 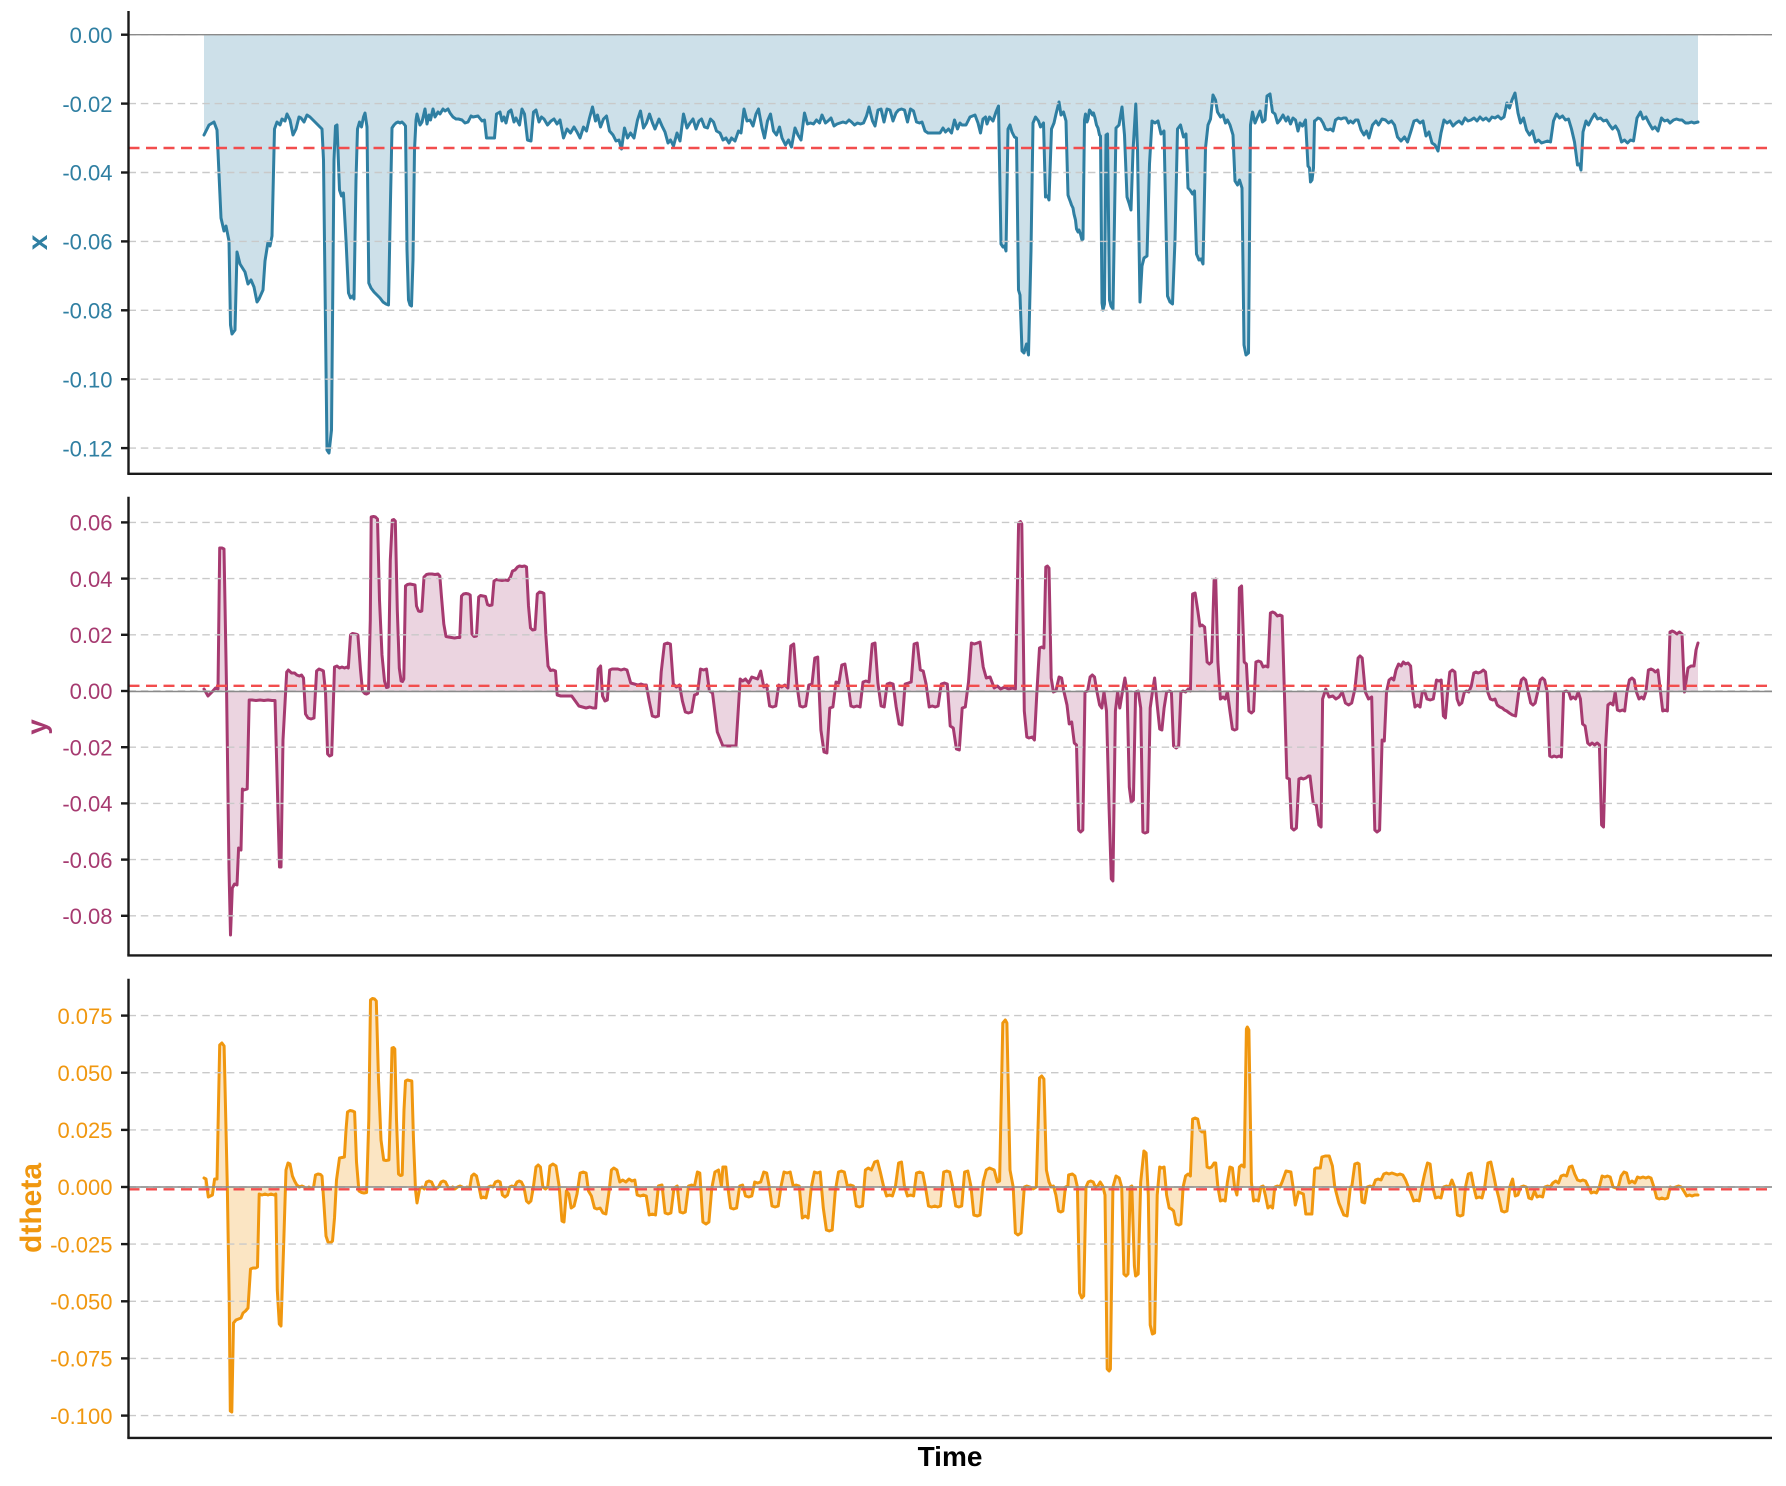 What do you see at coordinates (81, 1359) in the screenshot?
I see `svg-text: -0.075` at bounding box center [81, 1359].